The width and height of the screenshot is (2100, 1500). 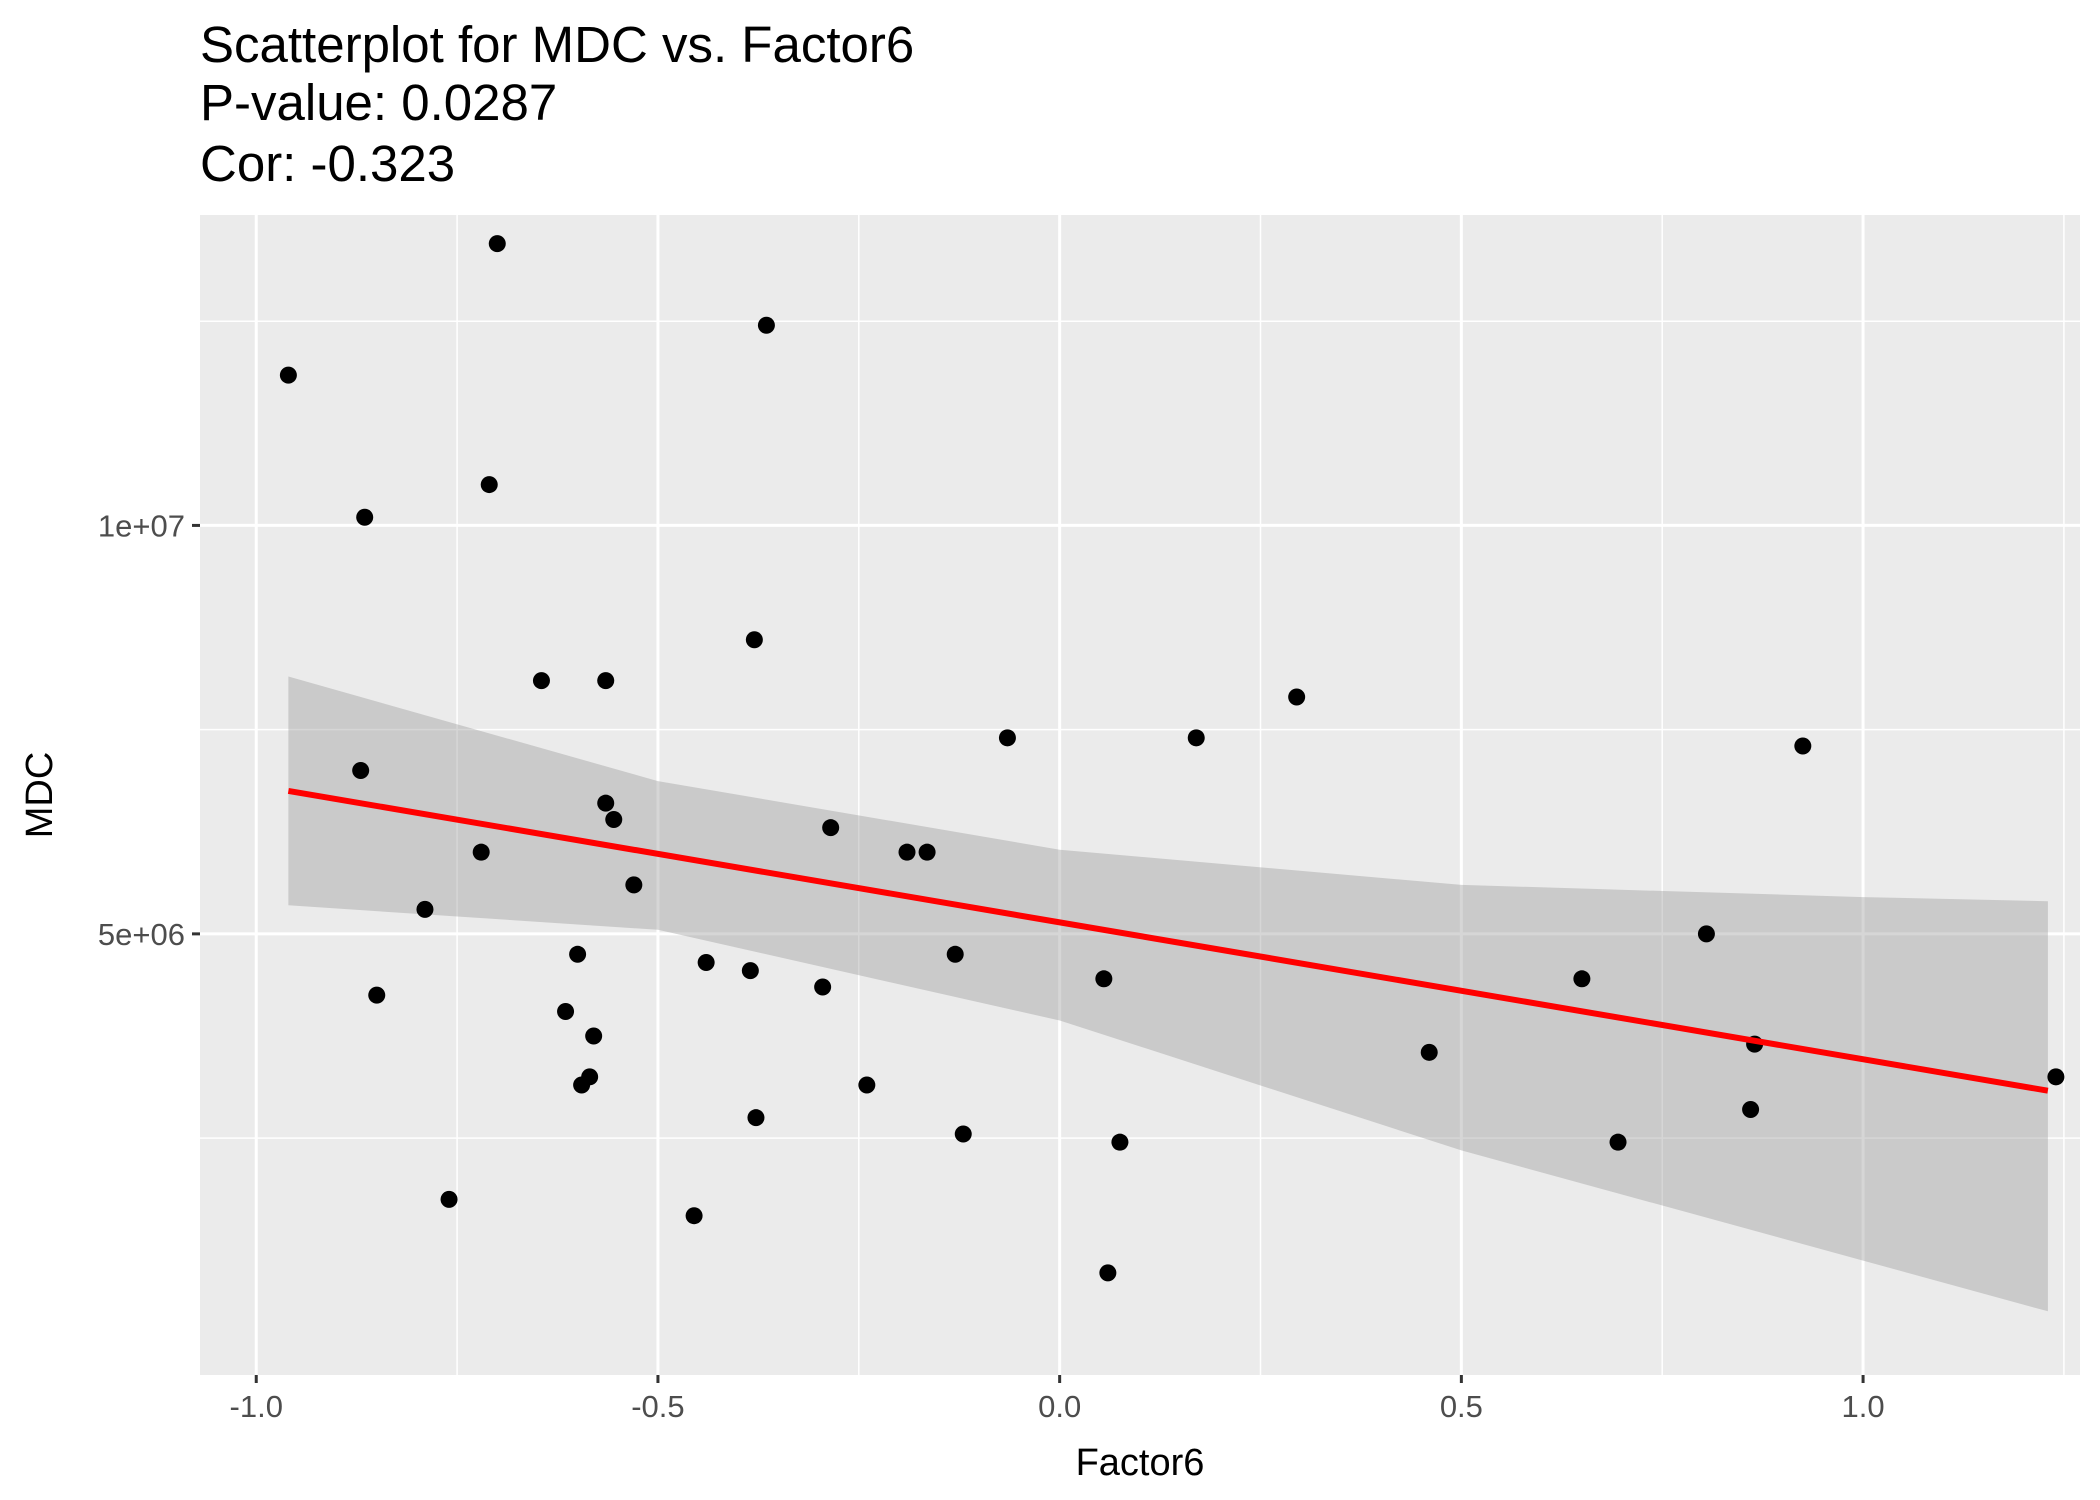 I want to click on x-tick-label: -1.0, so click(x=256, y=1406).